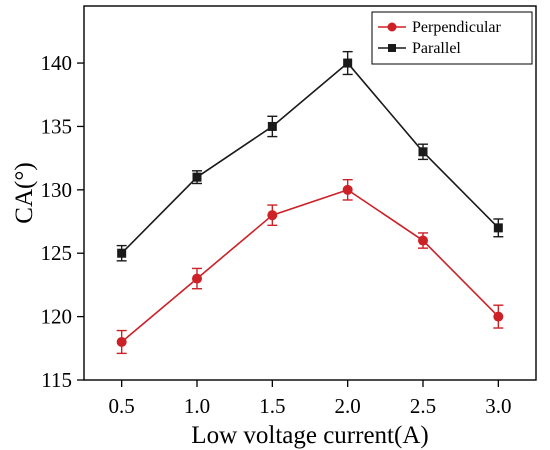  What do you see at coordinates (436, 48) in the screenshot?
I see `legend-label: Parallel` at bounding box center [436, 48].